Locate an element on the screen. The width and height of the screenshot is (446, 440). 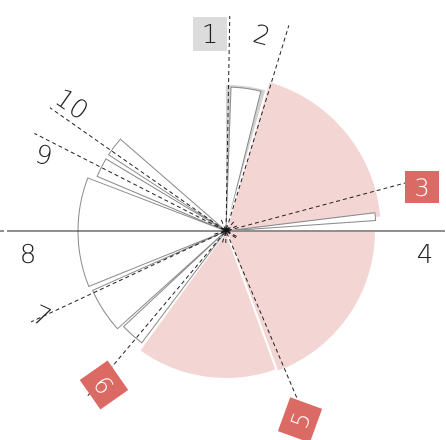
axis-label-8: 8 is located at coordinates (28, 255).